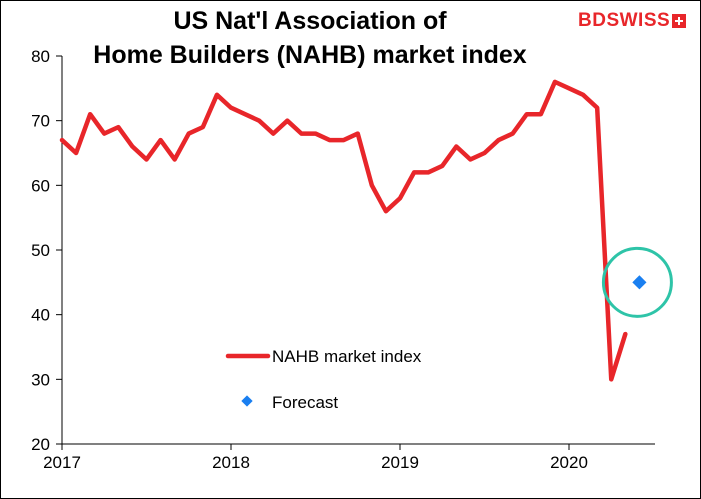  What do you see at coordinates (40, 315) in the screenshot?
I see `y-tick-label: 40` at bounding box center [40, 315].